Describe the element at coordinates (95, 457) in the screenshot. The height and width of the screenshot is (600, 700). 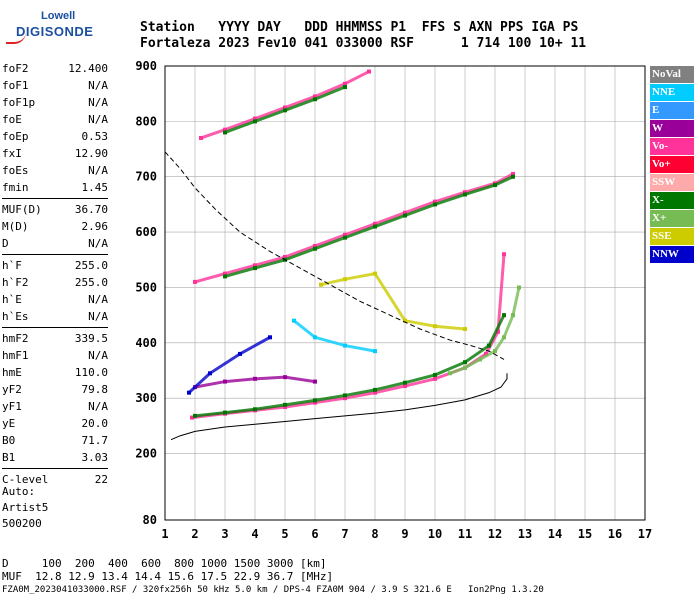
I see `param-value: 3.03` at that location.